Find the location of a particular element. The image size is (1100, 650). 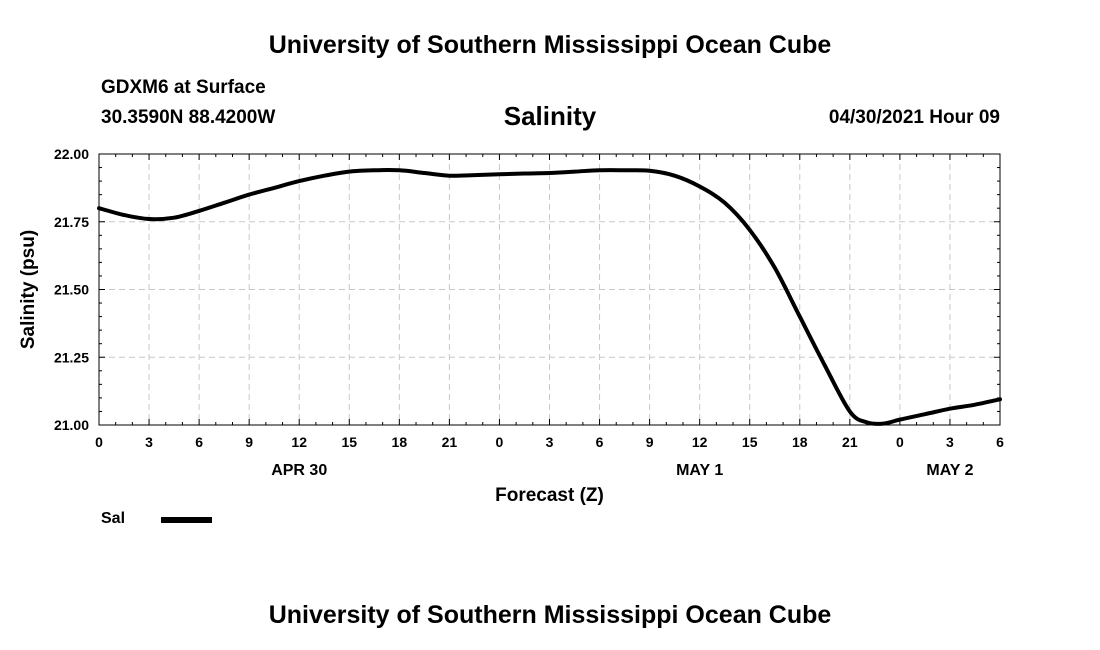

station-name: GDXM6 at Surface is located at coordinates (183, 87).